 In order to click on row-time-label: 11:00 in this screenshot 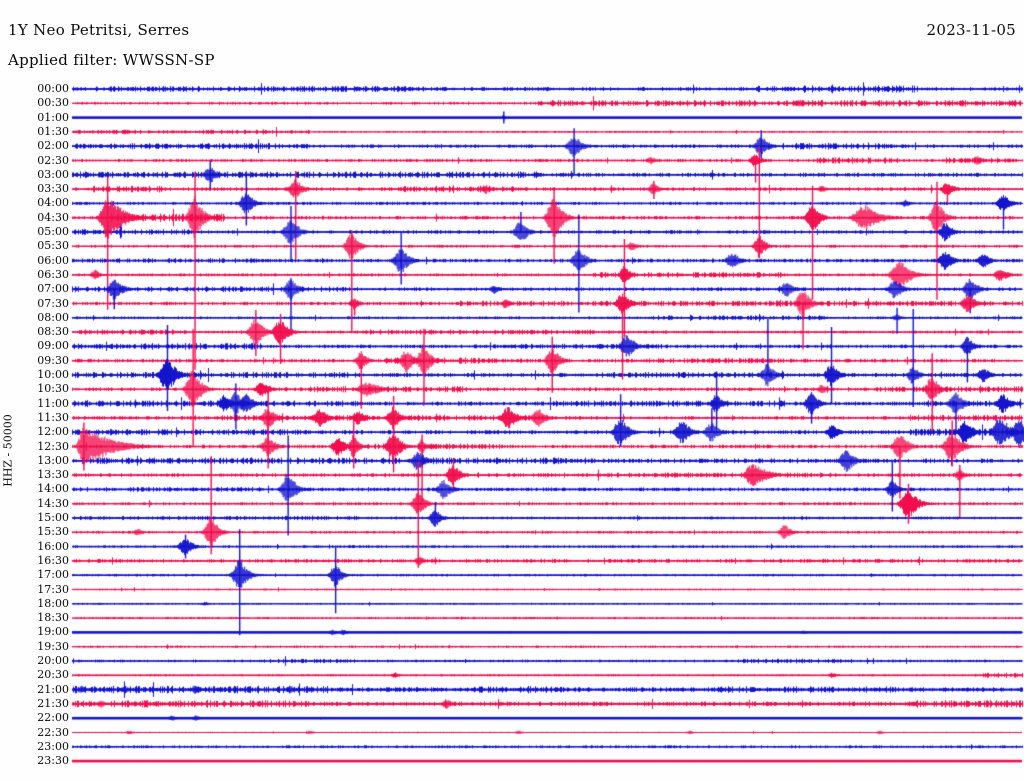, I will do `click(53, 403)`.